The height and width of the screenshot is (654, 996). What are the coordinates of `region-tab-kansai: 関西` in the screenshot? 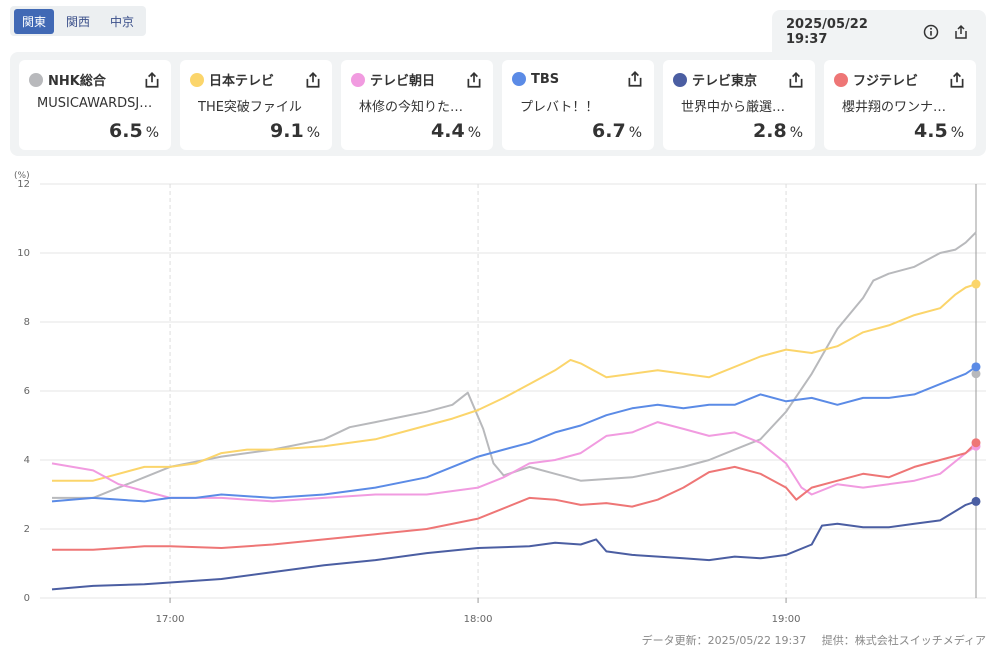 It's located at (78, 21).